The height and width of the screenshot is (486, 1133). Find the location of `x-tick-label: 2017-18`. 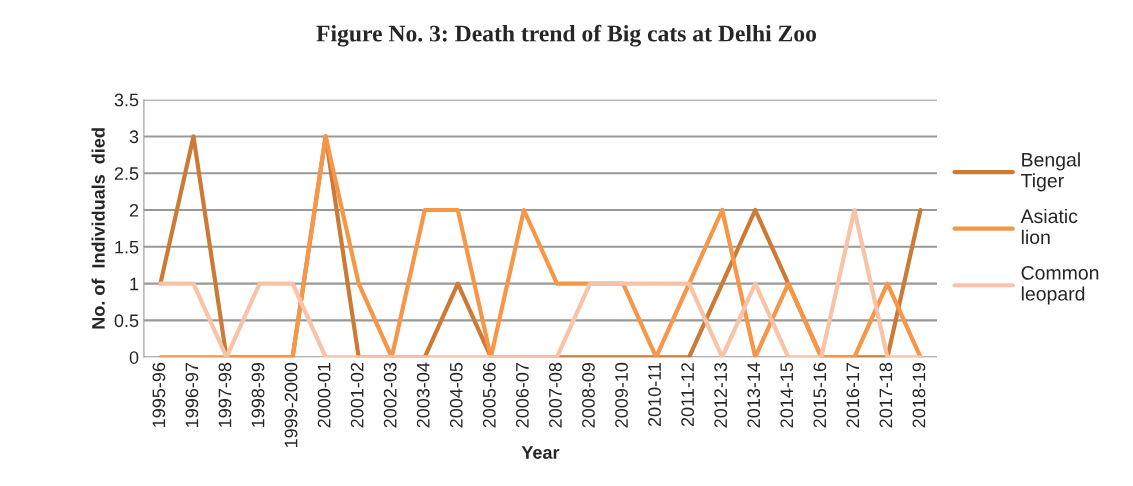

x-tick-label: 2017-18 is located at coordinates (886, 395).